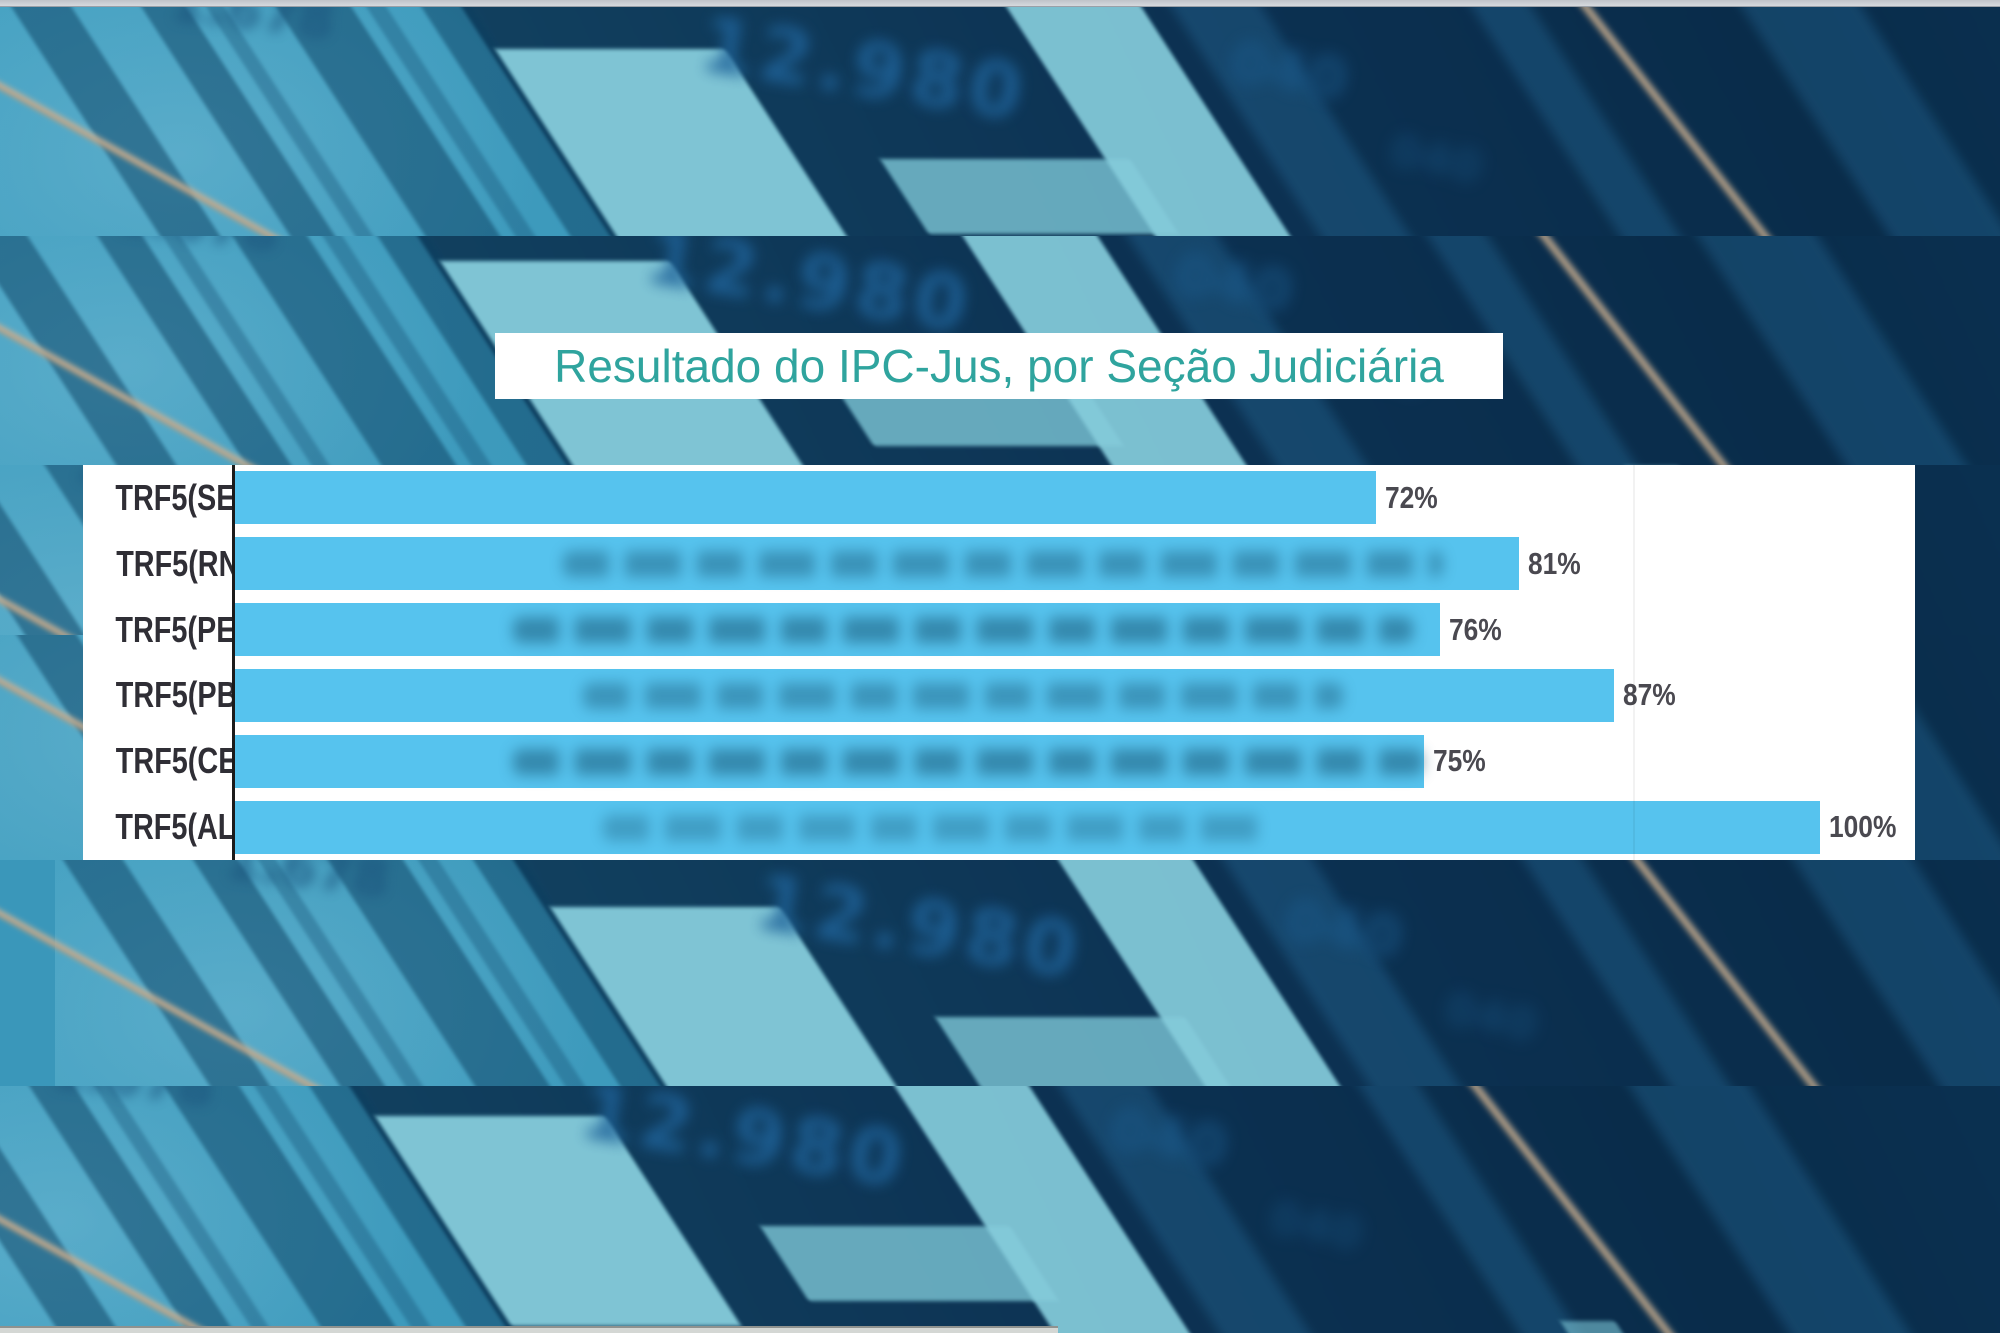  I want to click on category-label: TRF5(PB), so click(181, 695).